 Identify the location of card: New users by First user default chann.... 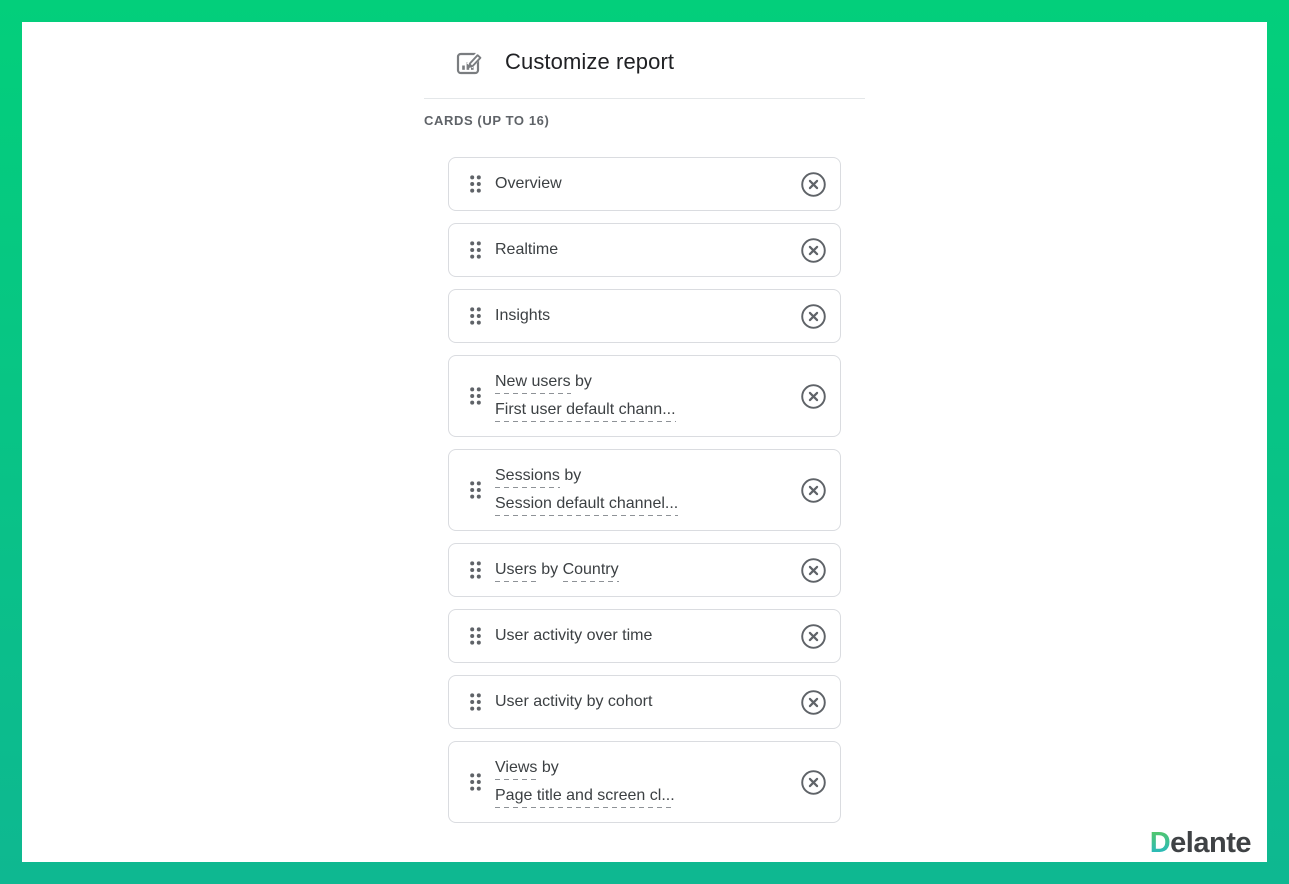
(644, 396).